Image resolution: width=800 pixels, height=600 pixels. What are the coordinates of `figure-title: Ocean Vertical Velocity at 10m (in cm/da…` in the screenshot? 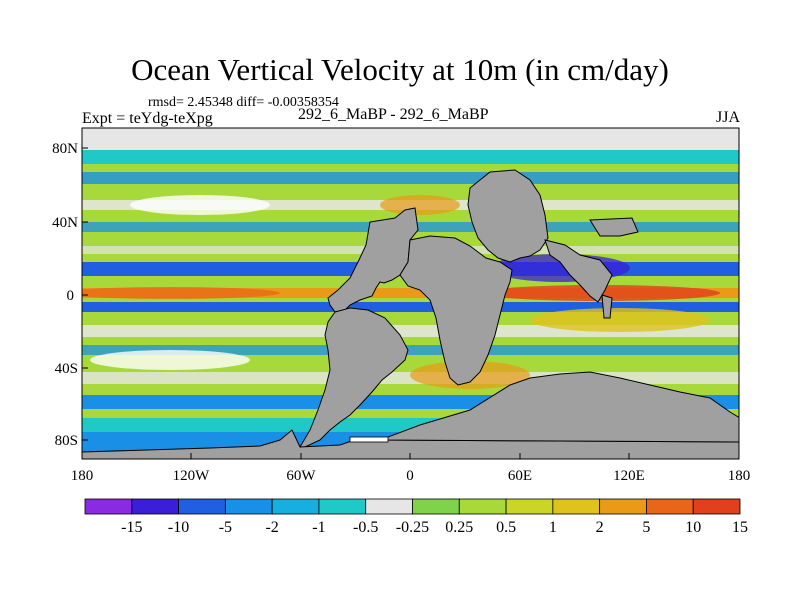 It's located at (400, 69).